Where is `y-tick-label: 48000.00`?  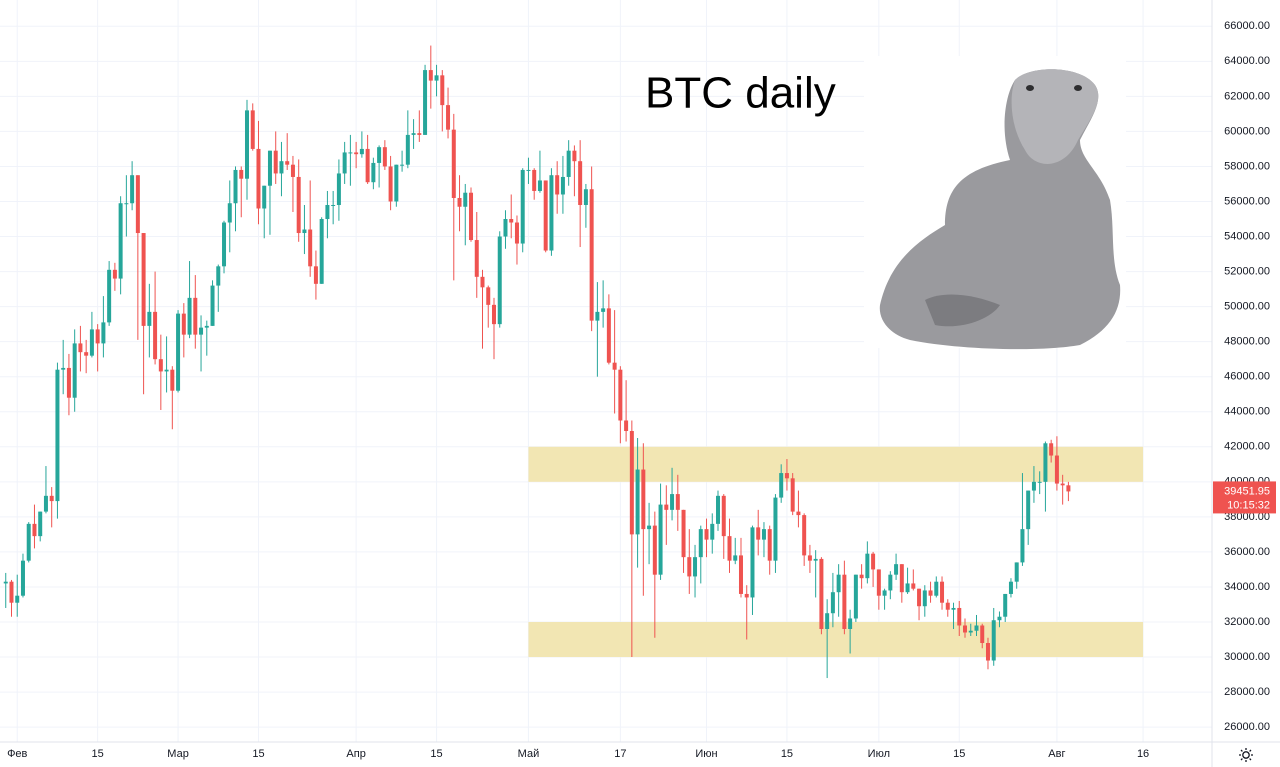
y-tick-label: 48000.00 is located at coordinates (1247, 342).